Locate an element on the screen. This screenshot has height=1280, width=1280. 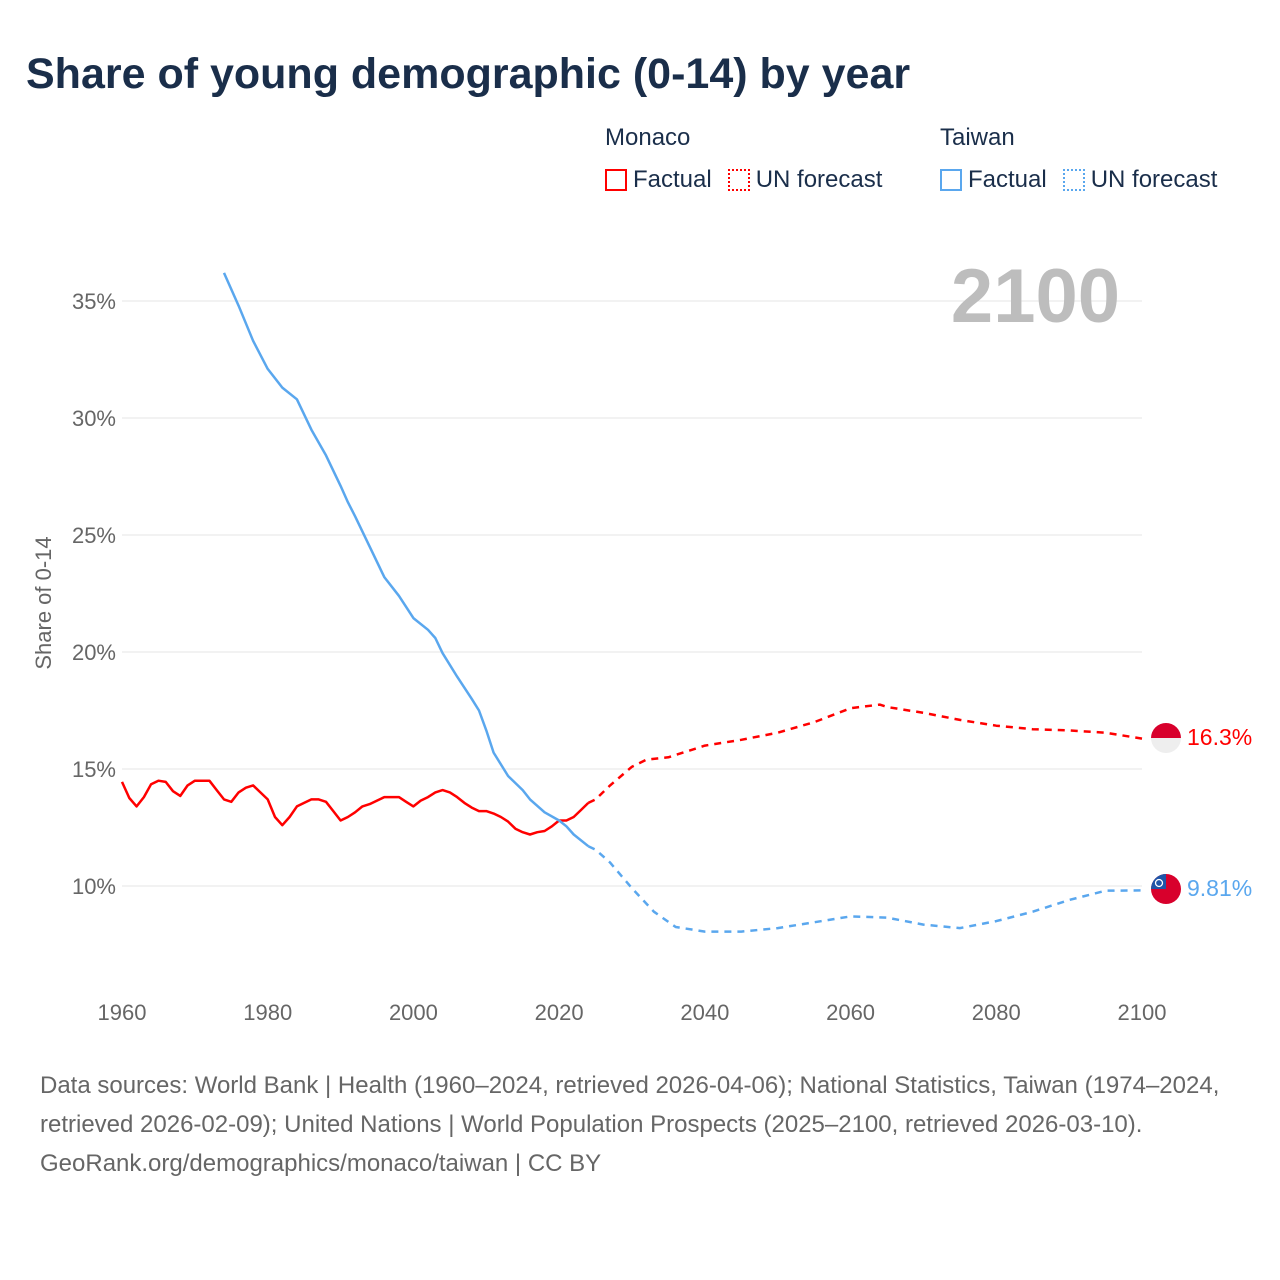
taiwan-flag-marker is located at coordinates (1166, 889).